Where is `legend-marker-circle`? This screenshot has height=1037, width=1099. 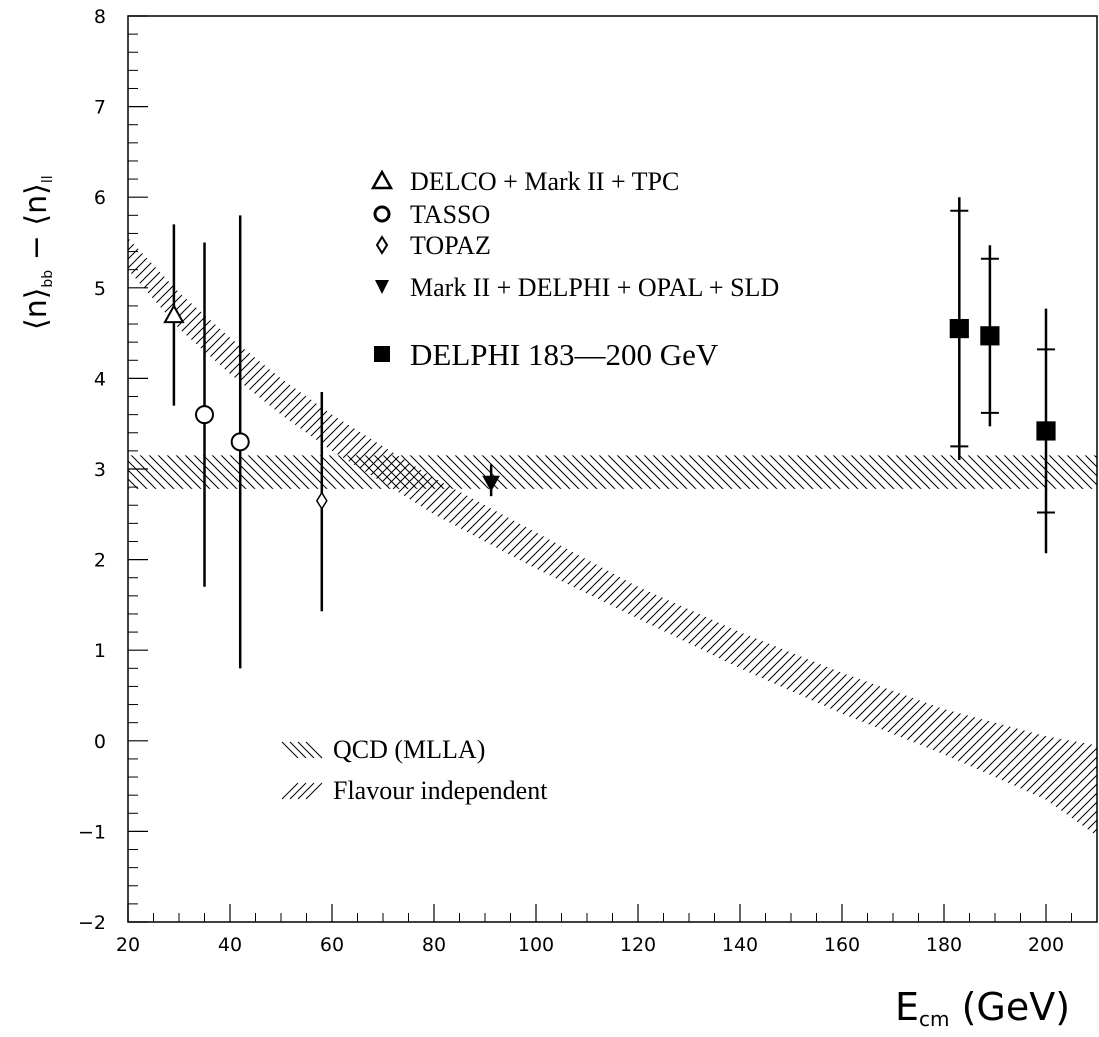 legend-marker-circle is located at coordinates (382, 214).